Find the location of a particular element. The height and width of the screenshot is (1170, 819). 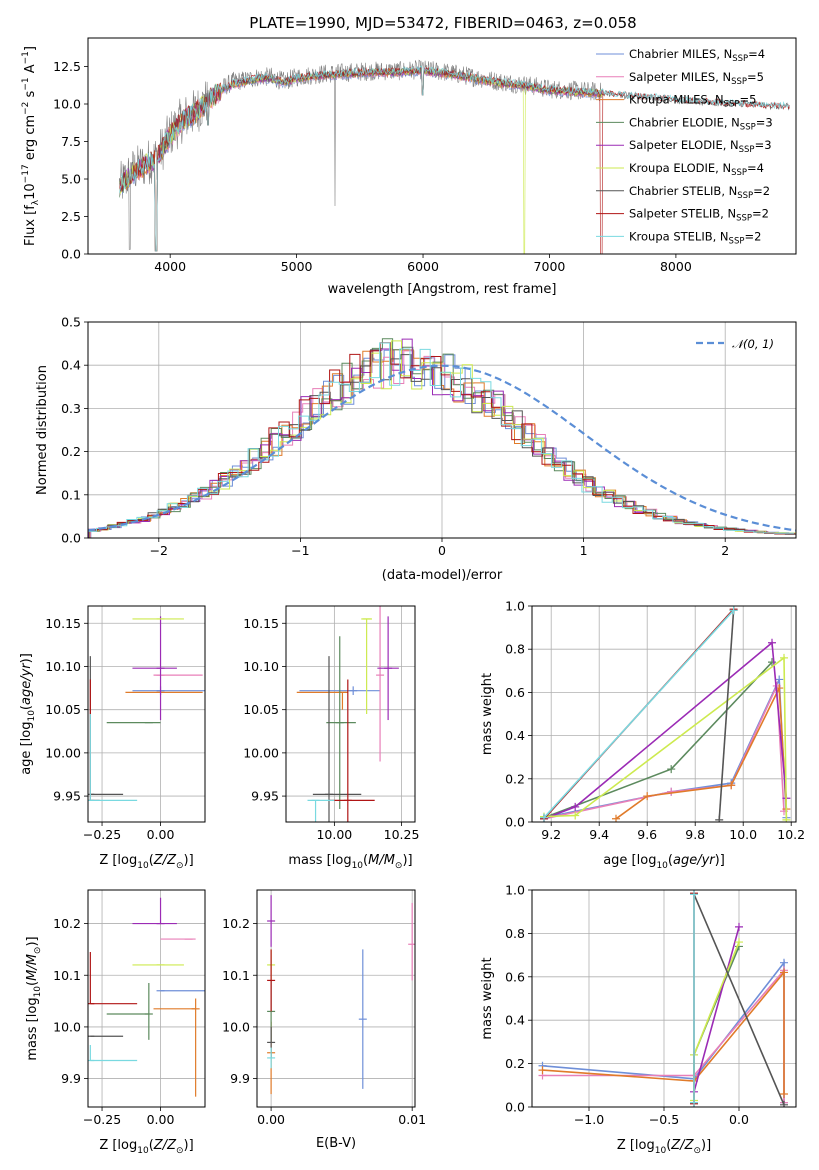

x-tick-label: 6000 is located at coordinates (423, 266).